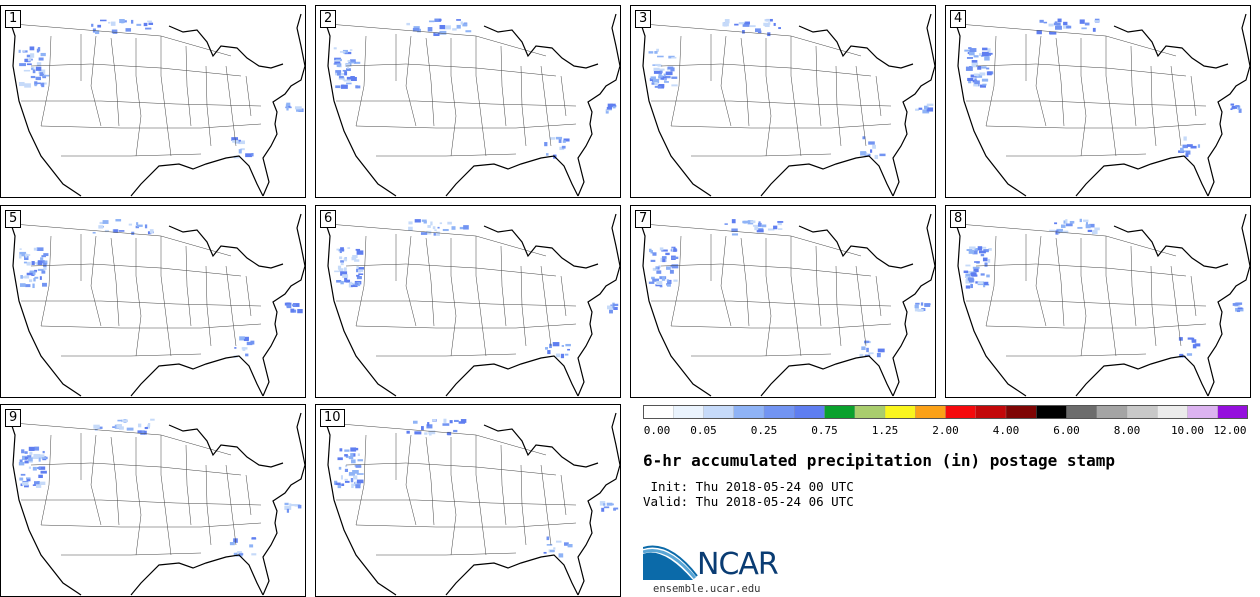 The height and width of the screenshot is (597, 1260). I want to click on map-panel-9: 9, so click(153, 500).